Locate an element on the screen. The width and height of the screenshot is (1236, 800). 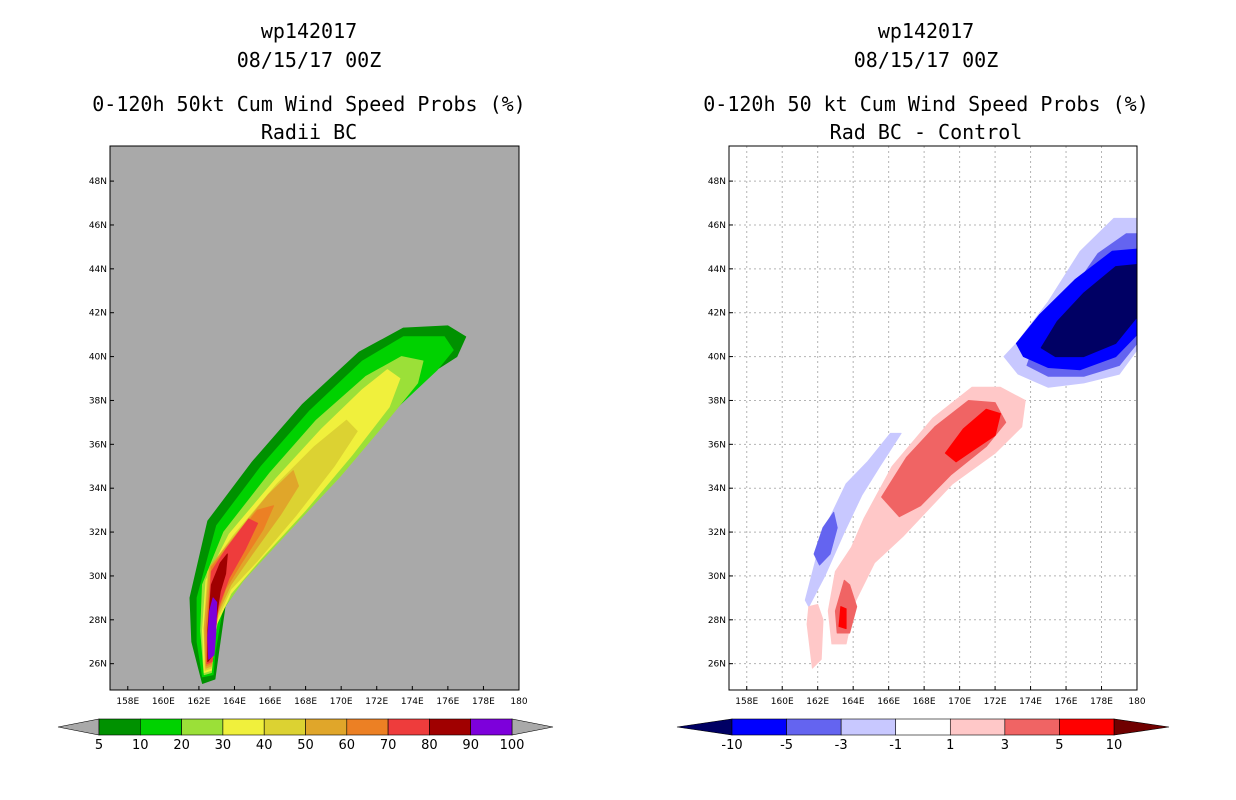
left-colorbar-label: 70 is located at coordinates (388, 745).